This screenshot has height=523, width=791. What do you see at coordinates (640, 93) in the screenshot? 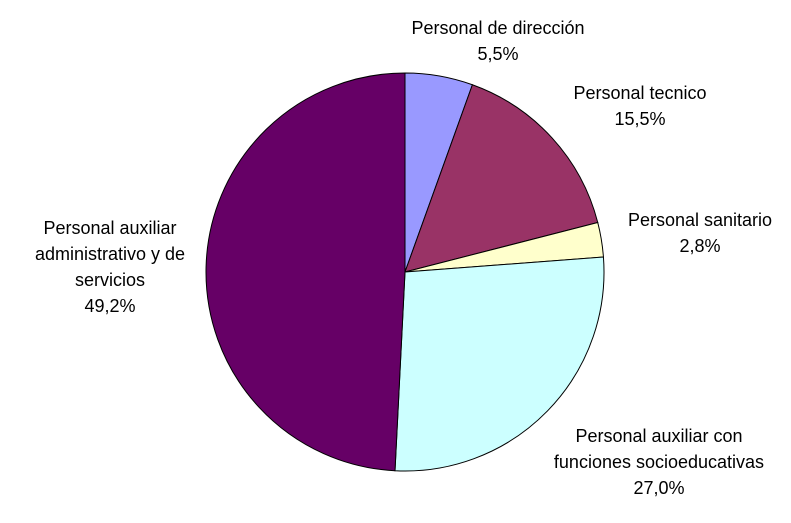
I see `category-label: Personal tecnico` at bounding box center [640, 93].